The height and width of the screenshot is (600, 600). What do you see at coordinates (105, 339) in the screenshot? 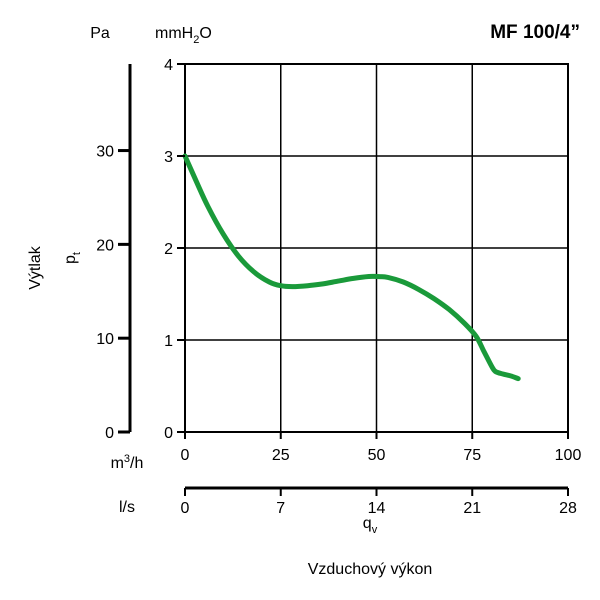
I see `pa-tick-label: 10` at bounding box center [105, 339].